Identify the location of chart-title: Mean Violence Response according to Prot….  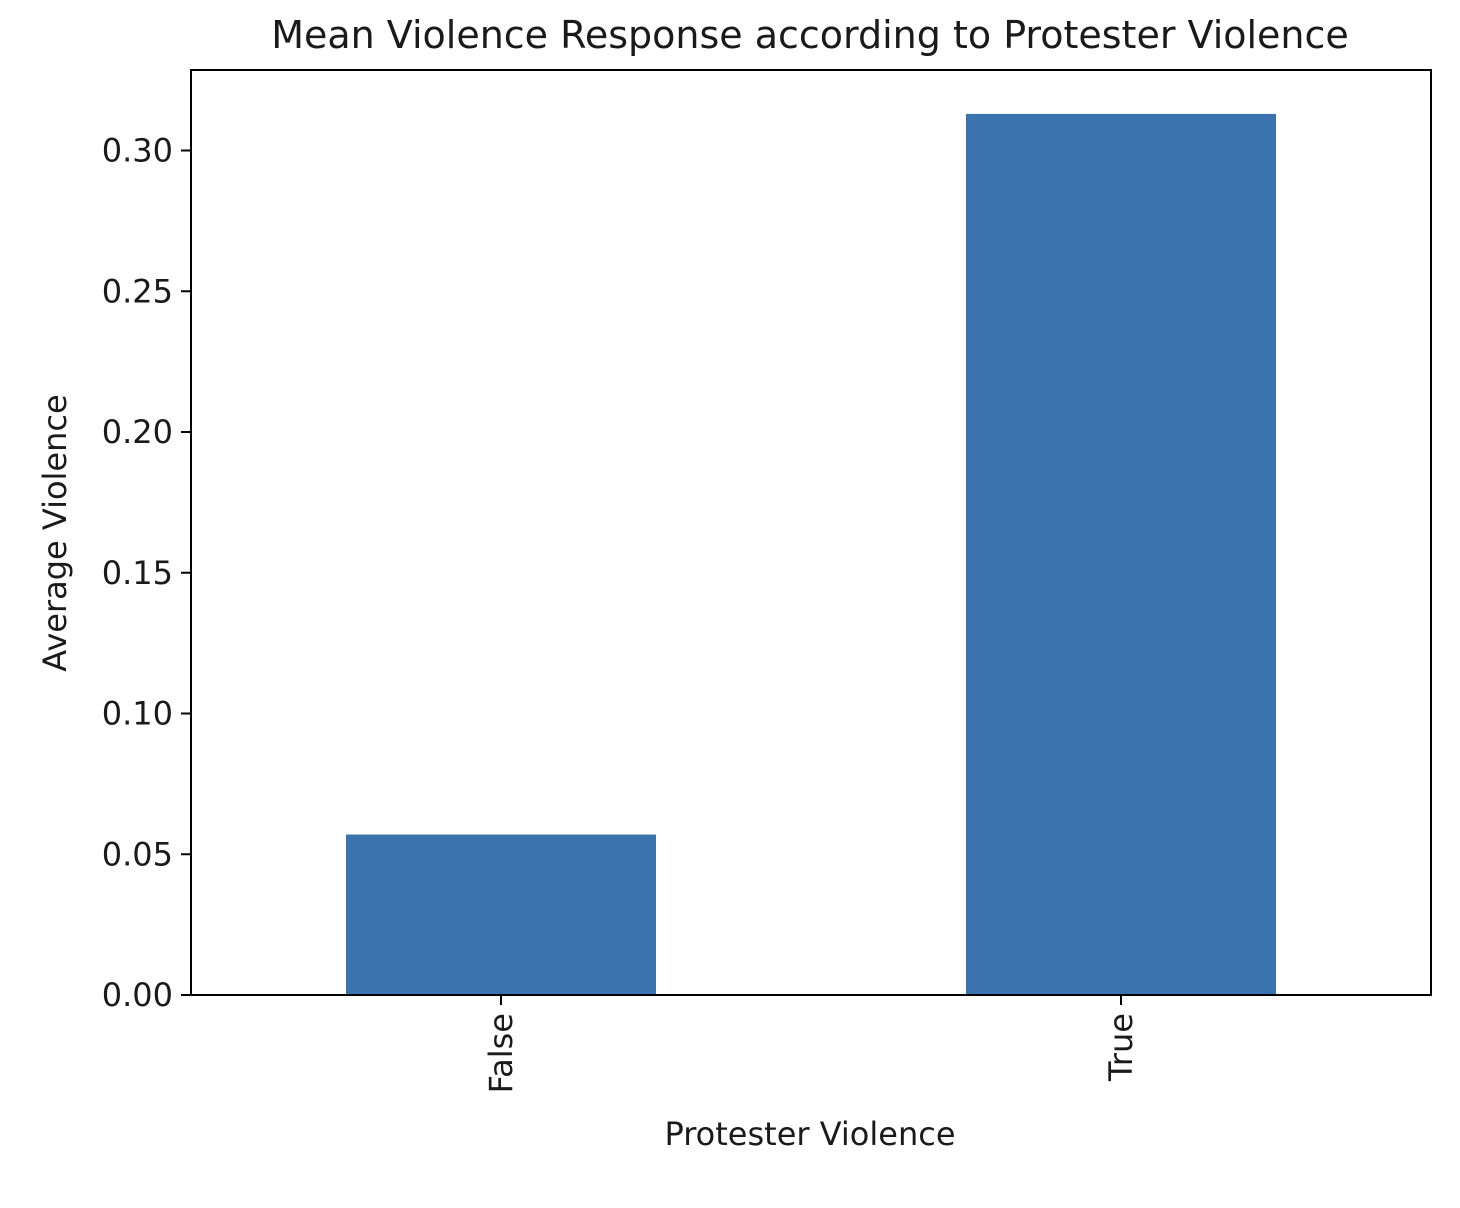
(810, 35).